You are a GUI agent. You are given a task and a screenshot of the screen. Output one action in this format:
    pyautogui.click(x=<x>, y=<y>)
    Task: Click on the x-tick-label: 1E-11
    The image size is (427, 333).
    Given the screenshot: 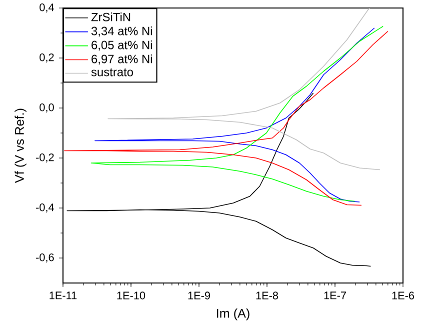 What is the action you would take?
    pyautogui.click(x=63, y=296)
    